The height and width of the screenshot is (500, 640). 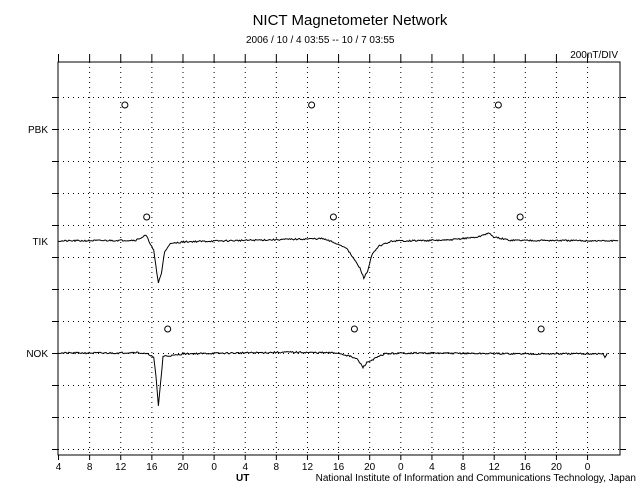 I want to click on x-axis-label: UT, so click(x=243, y=478).